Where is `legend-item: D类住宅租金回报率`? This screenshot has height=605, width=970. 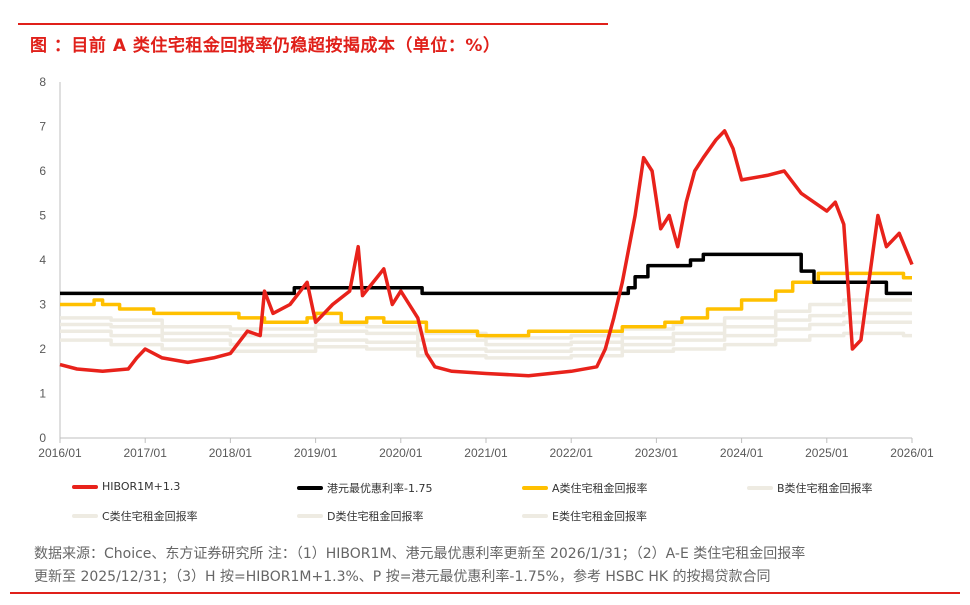
legend-item: D类住宅租金回报率 is located at coordinates (360, 516).